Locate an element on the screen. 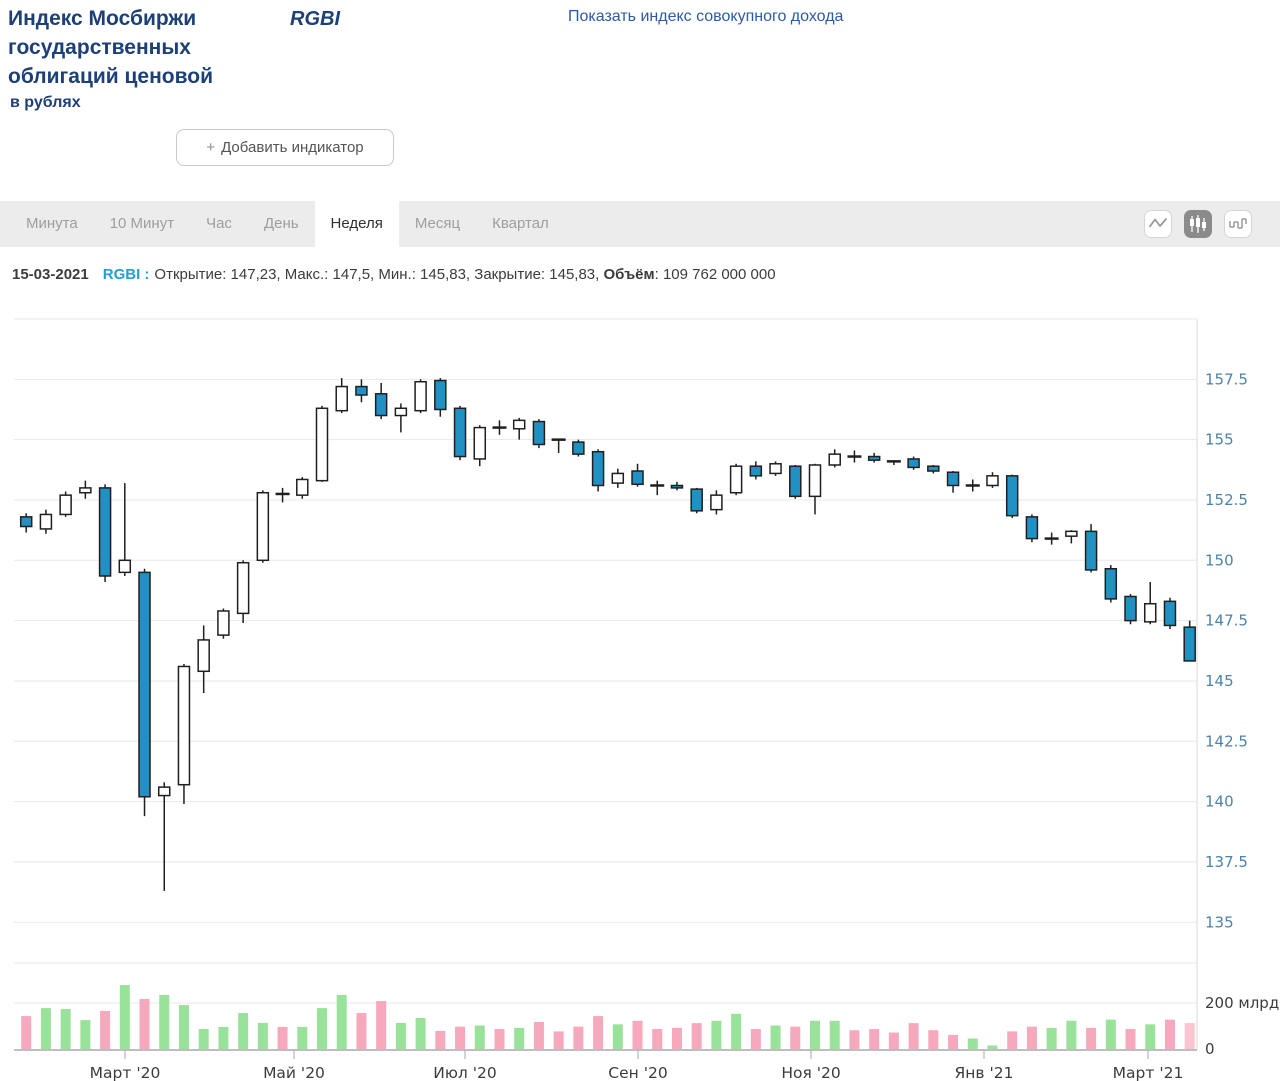  tab-квартал: Квартал is located at coordinates (520, 223).